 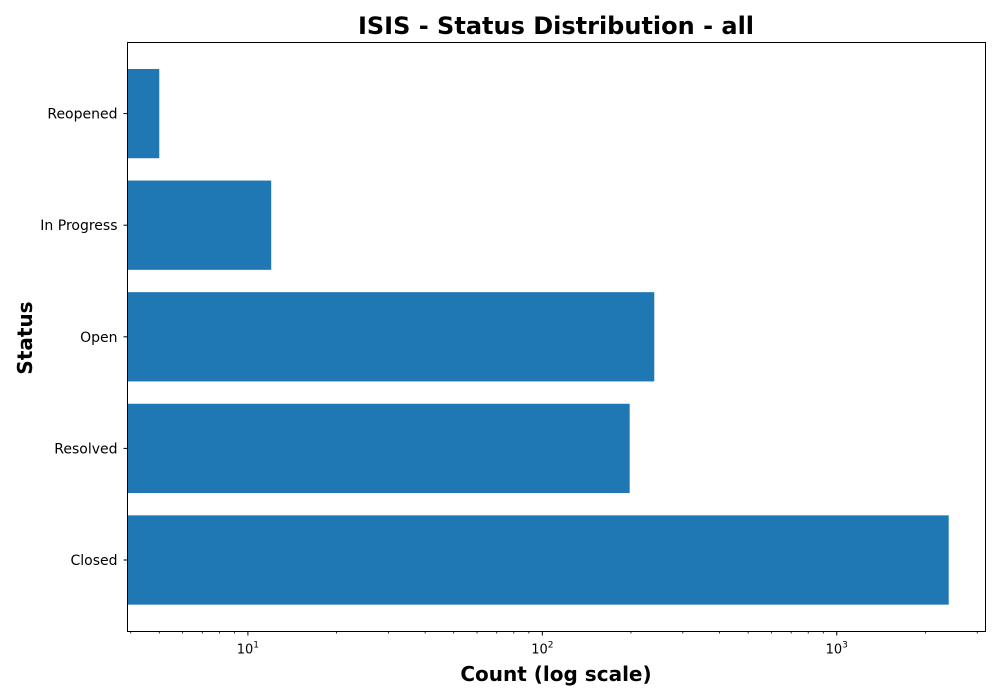 What do you see at coordinates (199, 225) in the screenshot?
I see `bar-in-progress` at bounding box center [199, 225].